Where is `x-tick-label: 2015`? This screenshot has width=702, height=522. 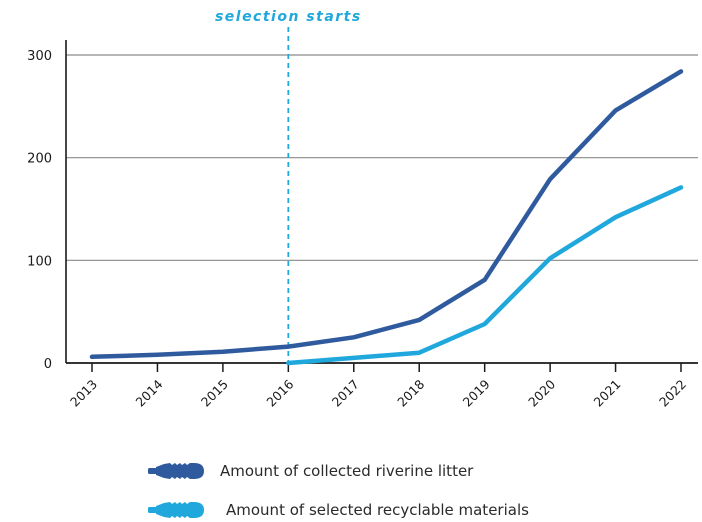 x-tick-label: 2015 is located at coordinates (214, 393).